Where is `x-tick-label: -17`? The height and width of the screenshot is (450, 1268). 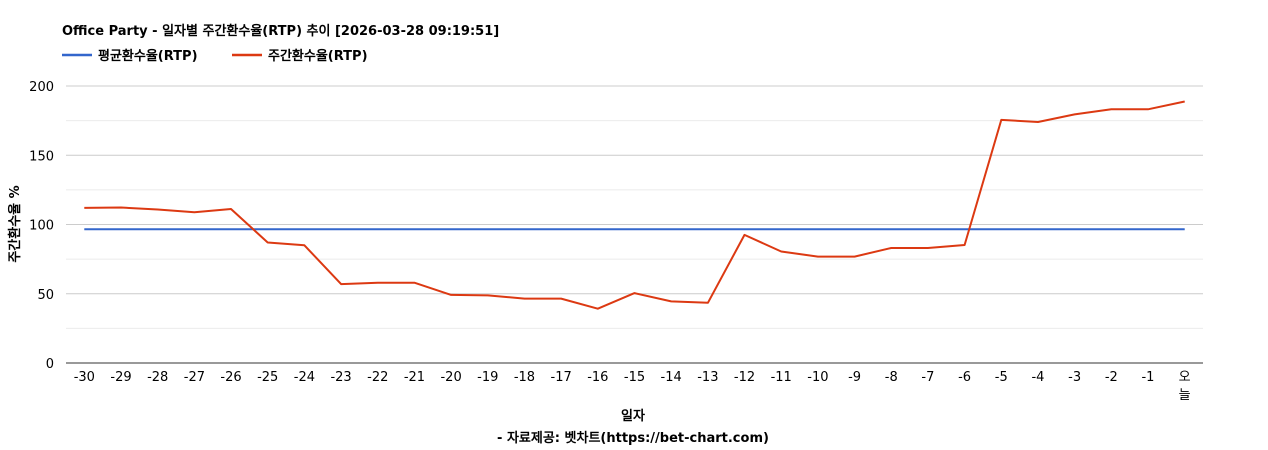
x-tick-label: -17 is located at coordinates (561, 377).